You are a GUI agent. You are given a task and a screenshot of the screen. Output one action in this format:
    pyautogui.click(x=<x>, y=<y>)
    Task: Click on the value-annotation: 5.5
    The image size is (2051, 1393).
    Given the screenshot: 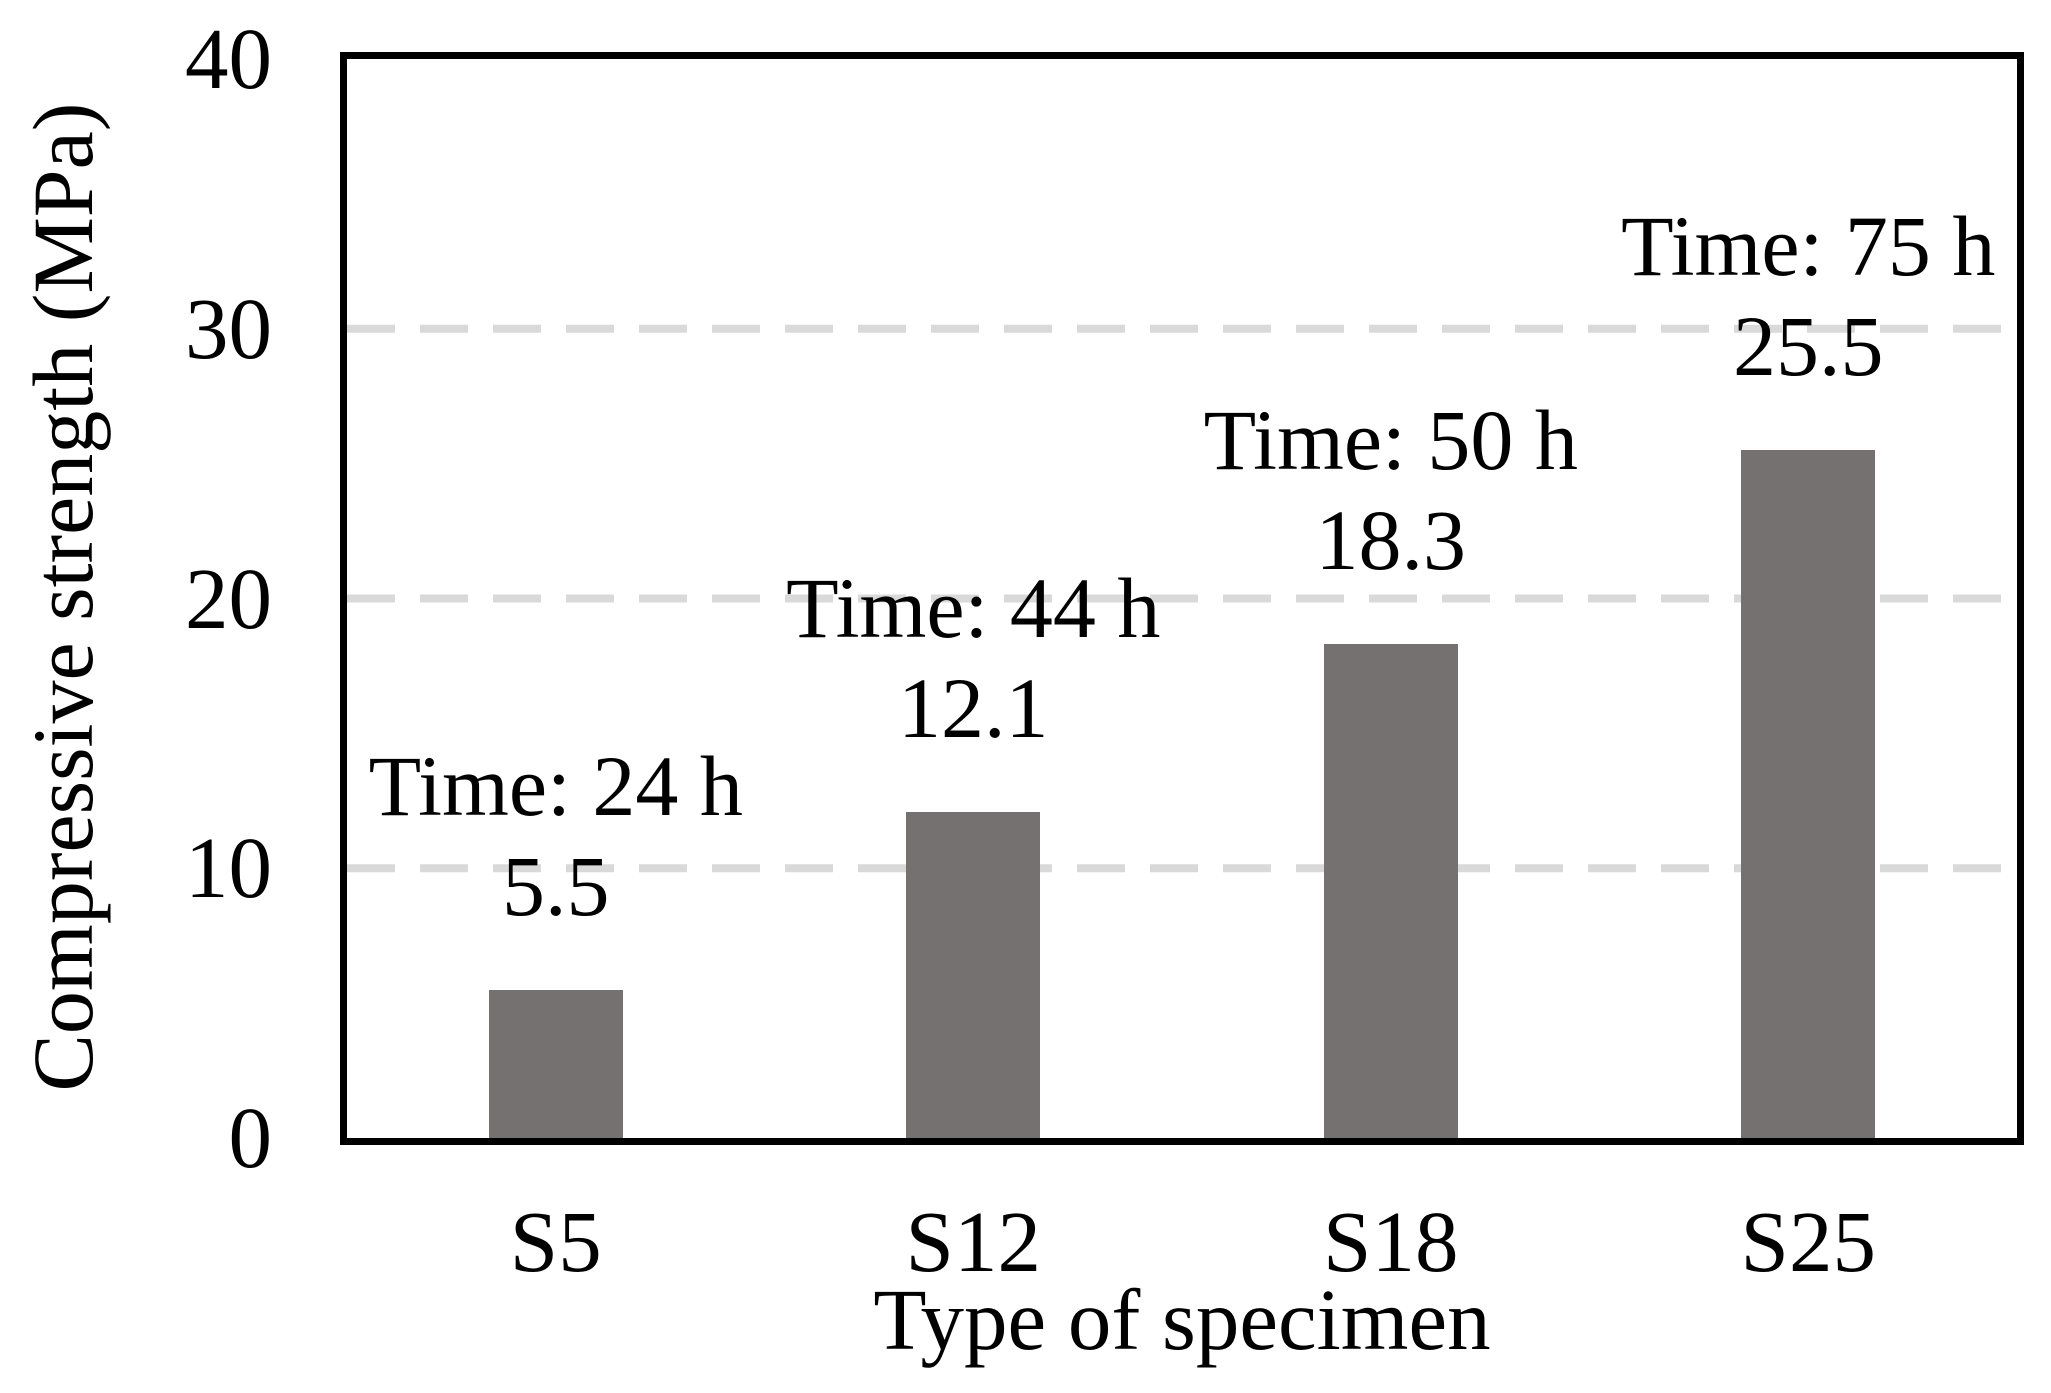 What is the action you would take?
    pyautogui.click(x=556, y=885)
    